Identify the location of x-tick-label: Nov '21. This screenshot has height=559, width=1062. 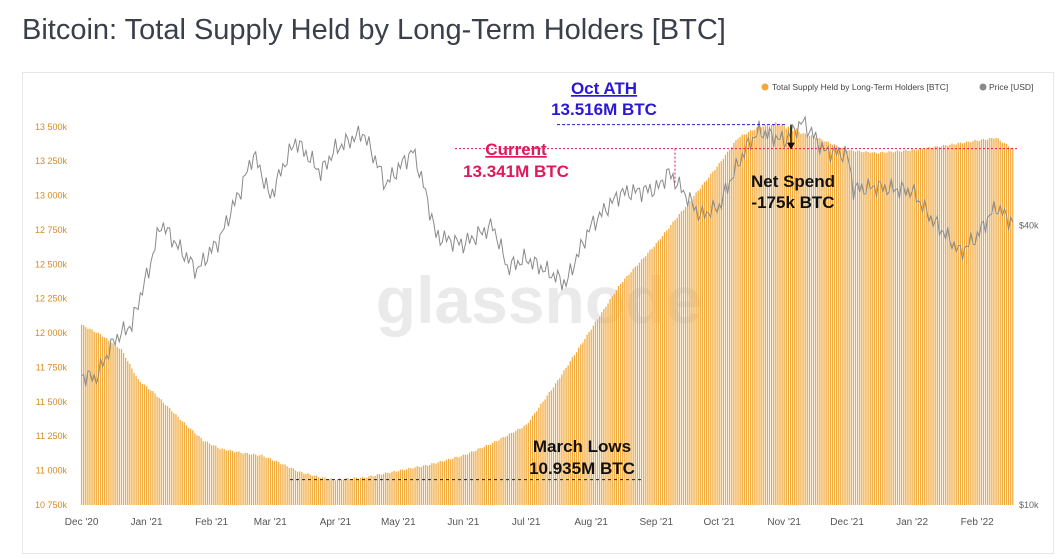
(784, 522).